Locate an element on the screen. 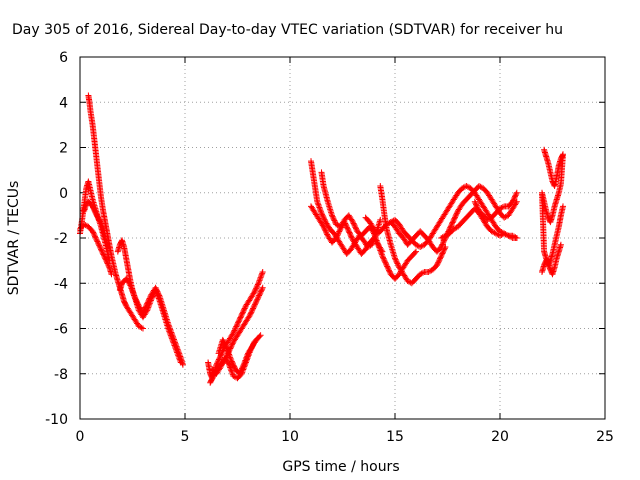 This screenshot has width=640, height=480. x-tick-label: 15 is located at coordinates (395, 437).